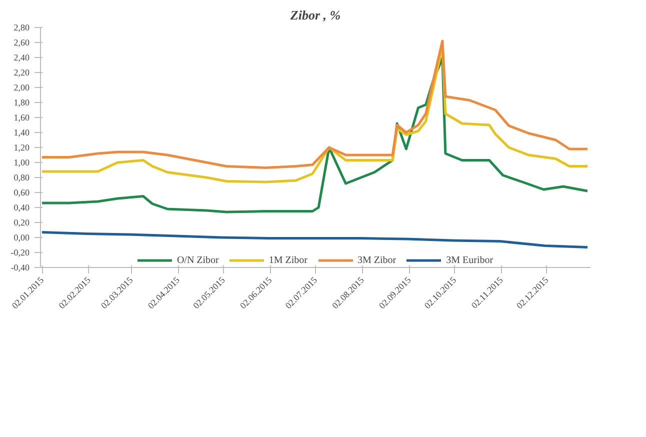 The image size is (646, 437). I want to click on chart-title: Zibor , %, so click(315, 15).